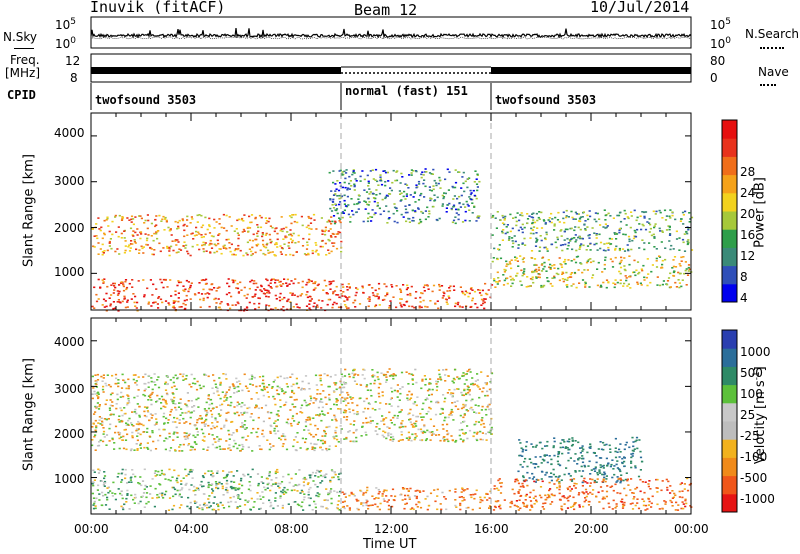 This screenshot has width=800, height=554. I want to click on velocity-ytick: 3000, so click(69, 389).